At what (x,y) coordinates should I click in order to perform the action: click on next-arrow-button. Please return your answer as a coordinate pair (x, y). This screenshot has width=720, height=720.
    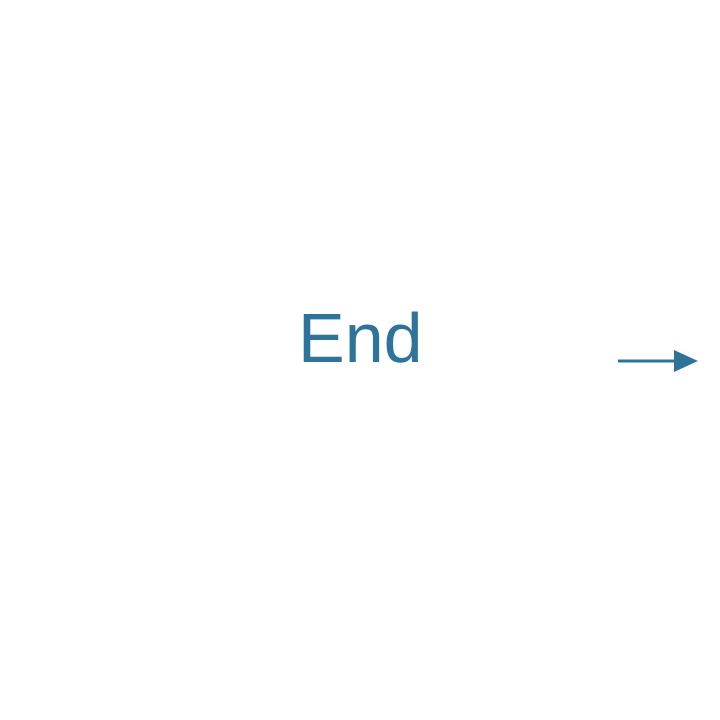
    Looking at the image, I should click on (659, 361).